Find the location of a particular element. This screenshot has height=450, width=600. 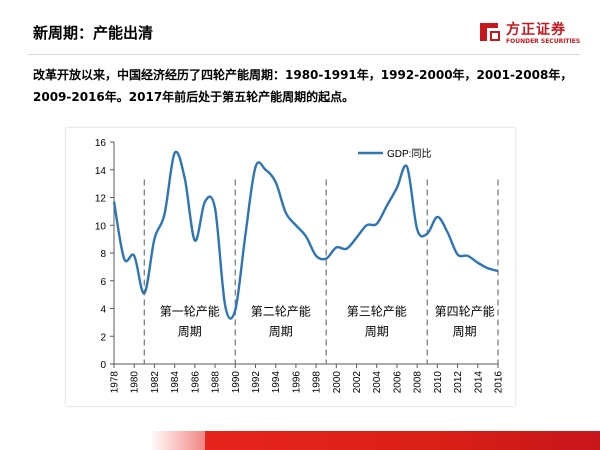

y-tick-label: 10 is located at coordinates (101, 226).